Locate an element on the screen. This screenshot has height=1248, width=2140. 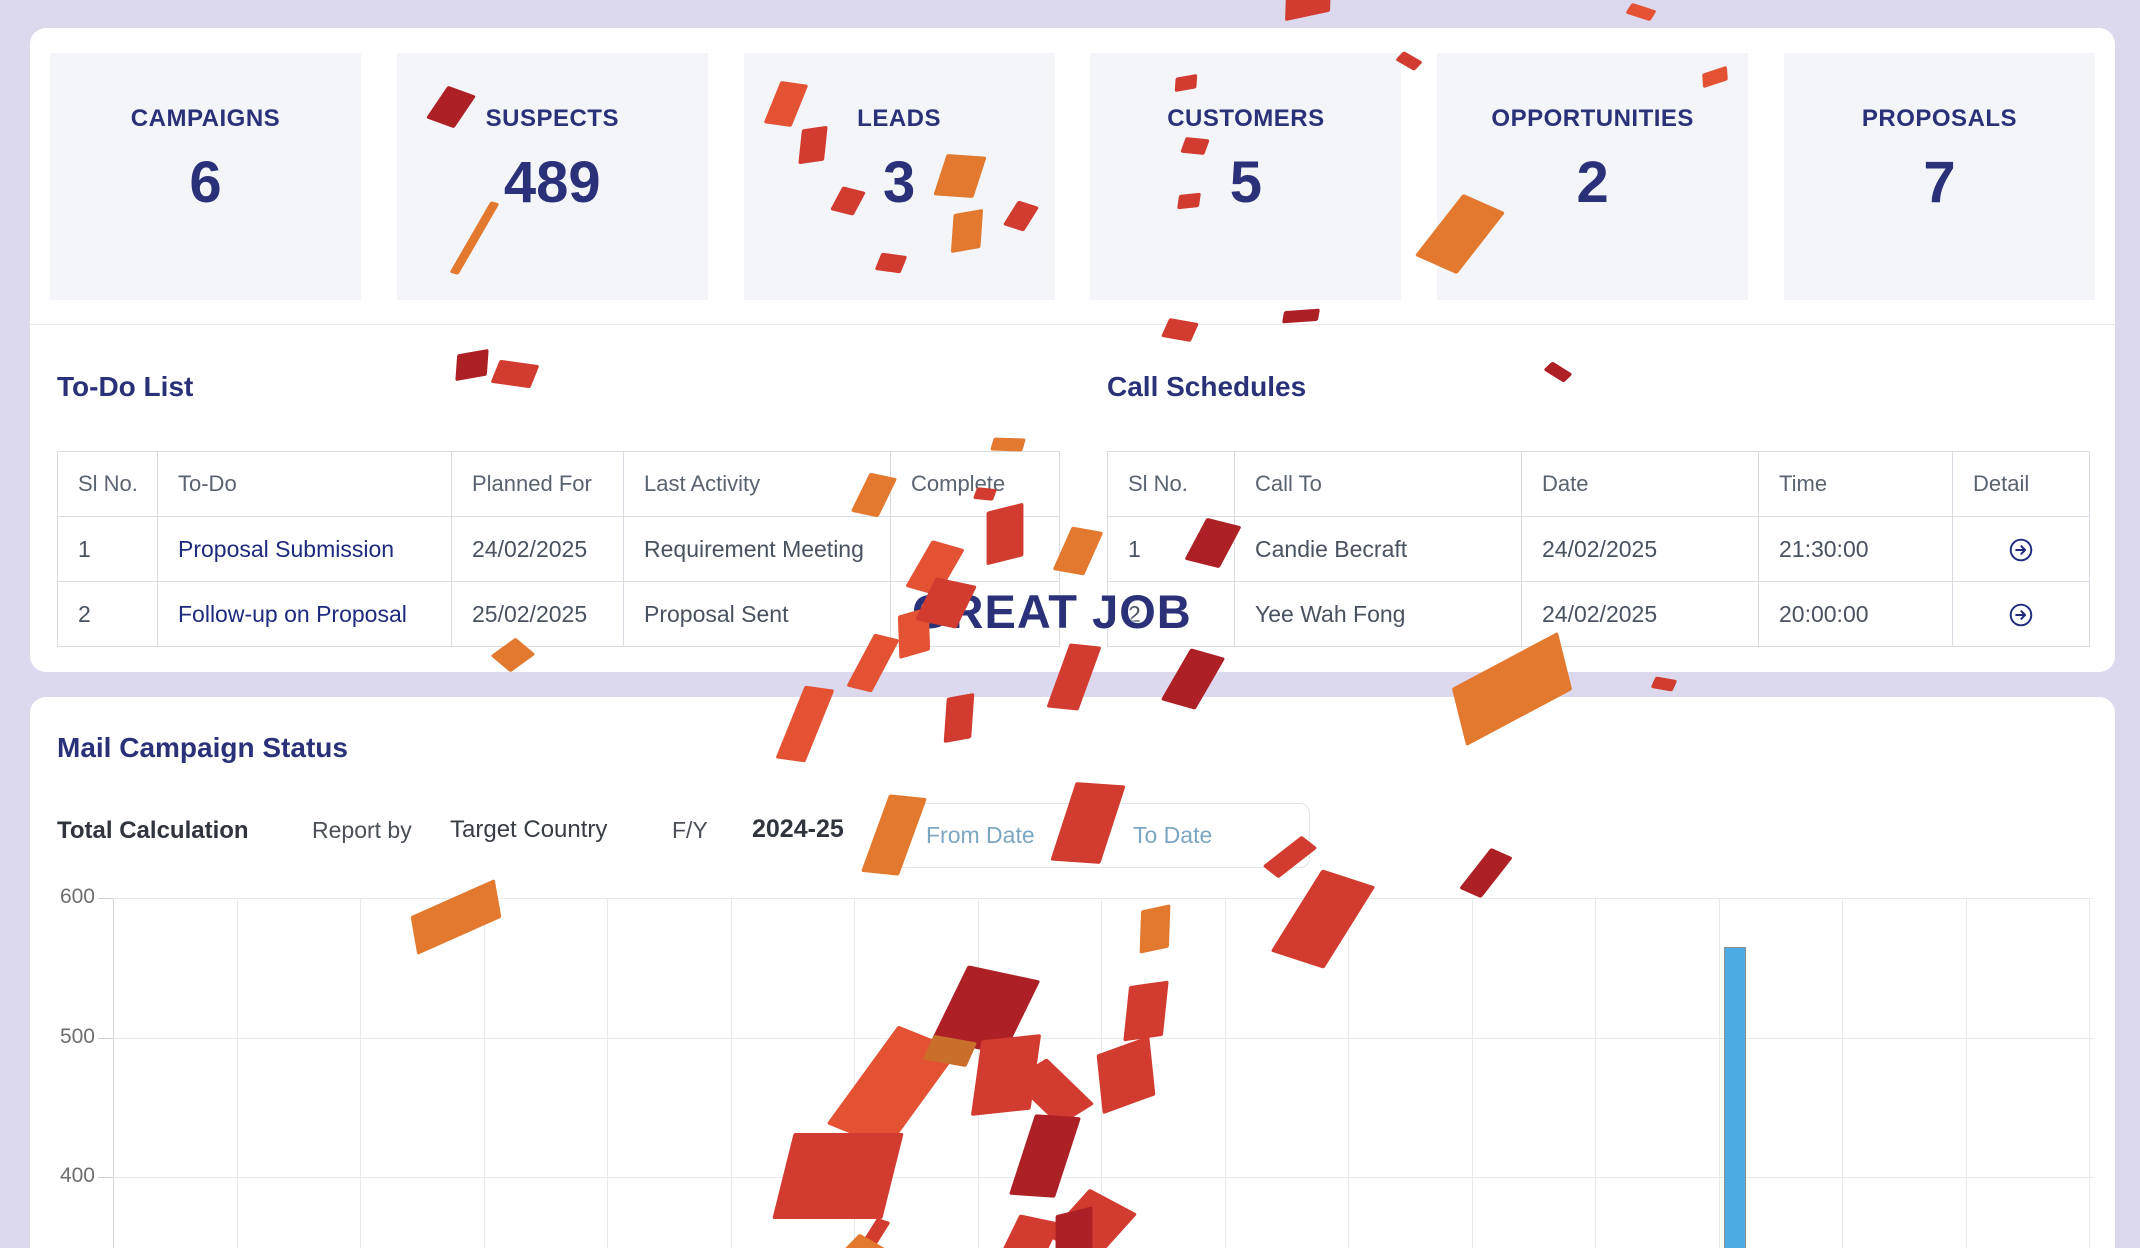
stat-value: 489 is located at coordinates (552, 182).